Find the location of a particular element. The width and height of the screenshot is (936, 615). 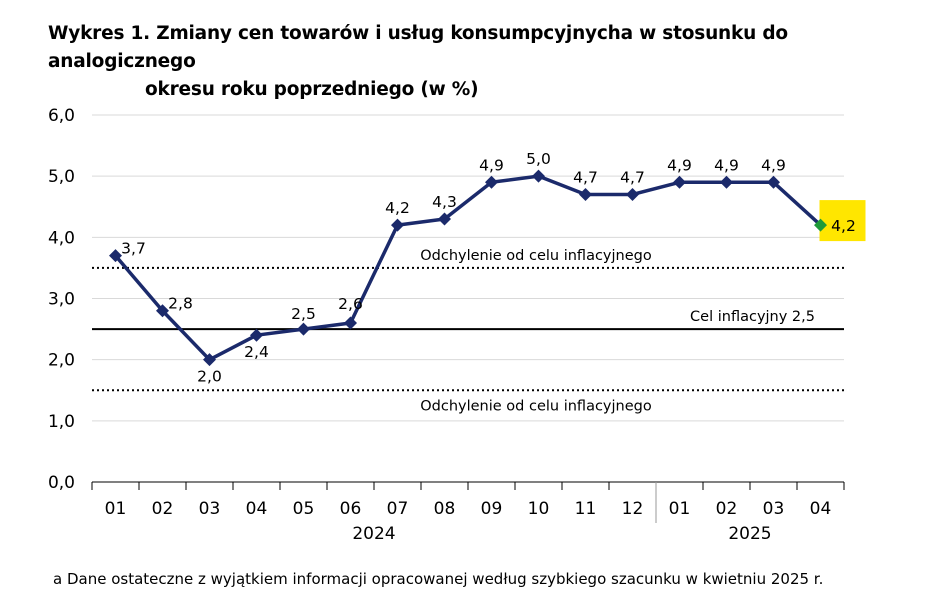

data-label: 2,5 is located at coordinates (303, 314).